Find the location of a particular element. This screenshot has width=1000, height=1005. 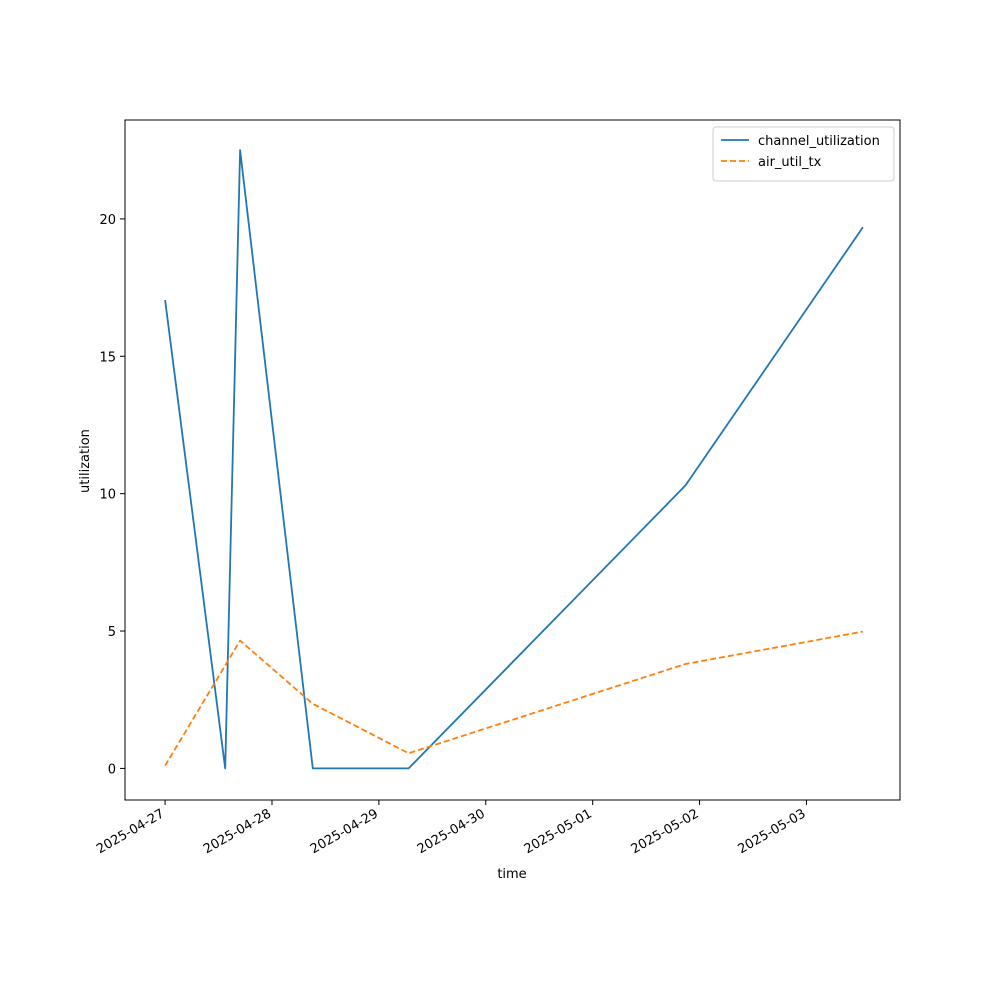

legend: channel_utilization air_util_tx is located at coordinates (803, 154).